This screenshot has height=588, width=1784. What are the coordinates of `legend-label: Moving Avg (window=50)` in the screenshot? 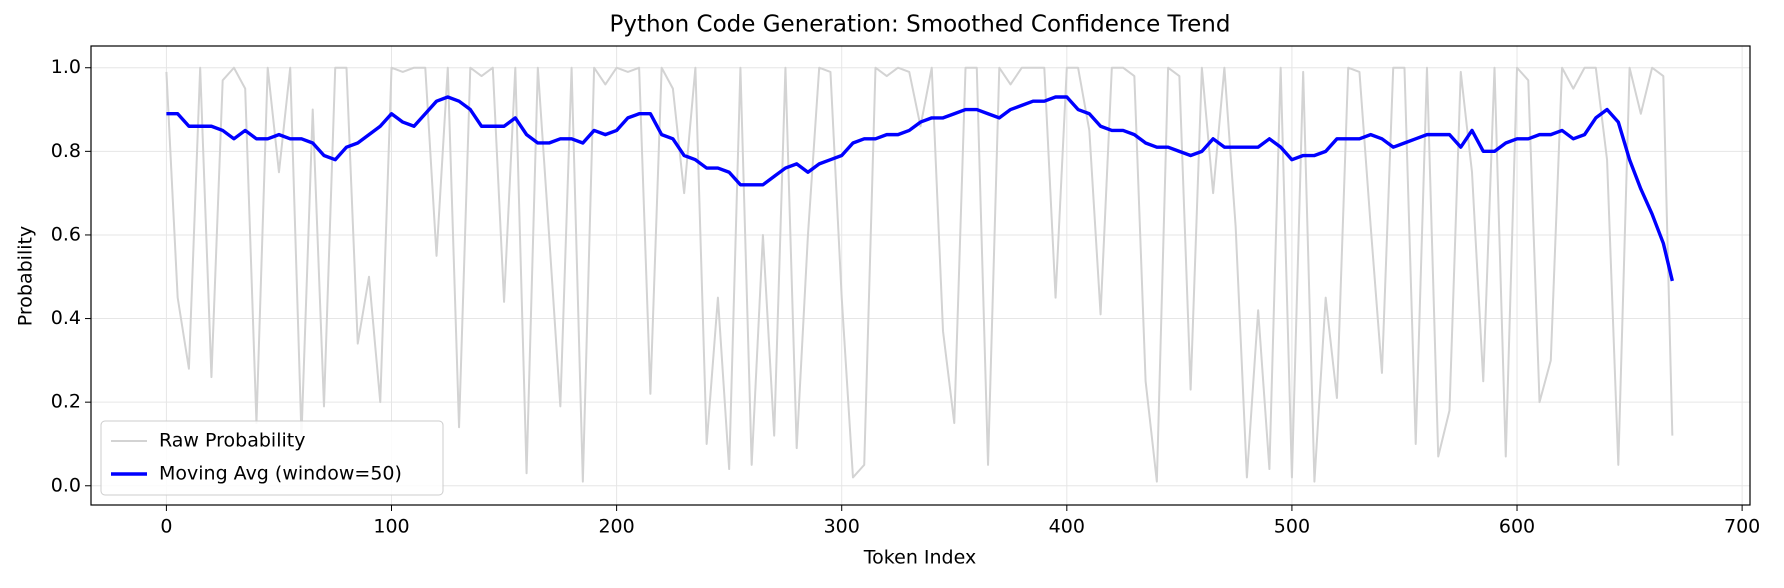 It's located at (280, 474).